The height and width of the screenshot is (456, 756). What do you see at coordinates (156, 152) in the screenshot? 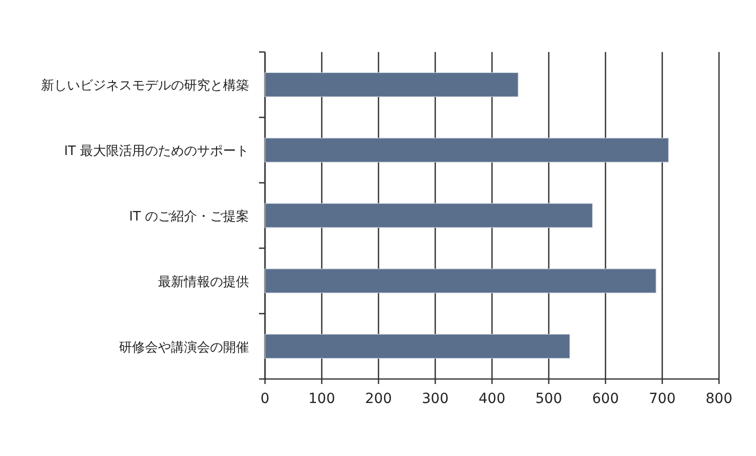
I see `y-tick-label: IT 最大限活用のためのサポート` at bounding box center [156, 152].